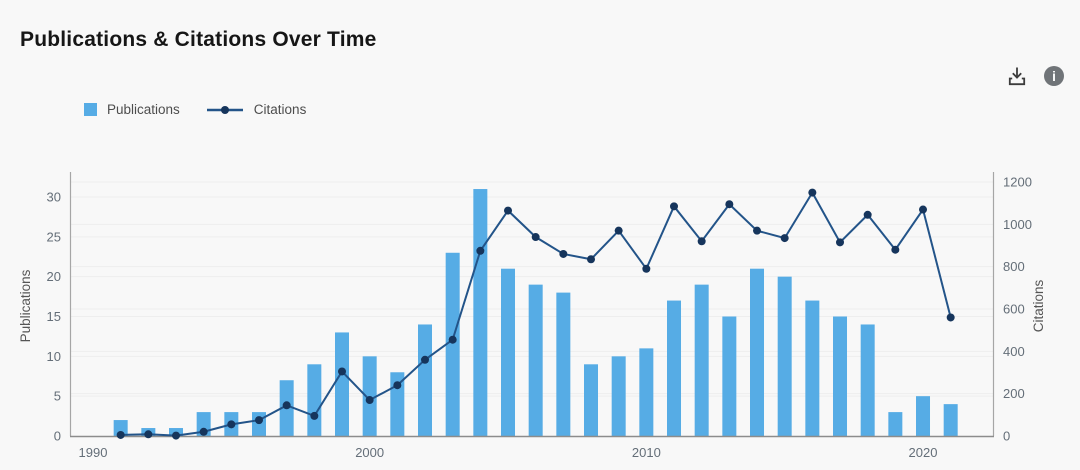 The image size is (1080, 470). Describe the element at coordinates (729, 204) in the screenshot. I see `citations-marker-2013` at that location.